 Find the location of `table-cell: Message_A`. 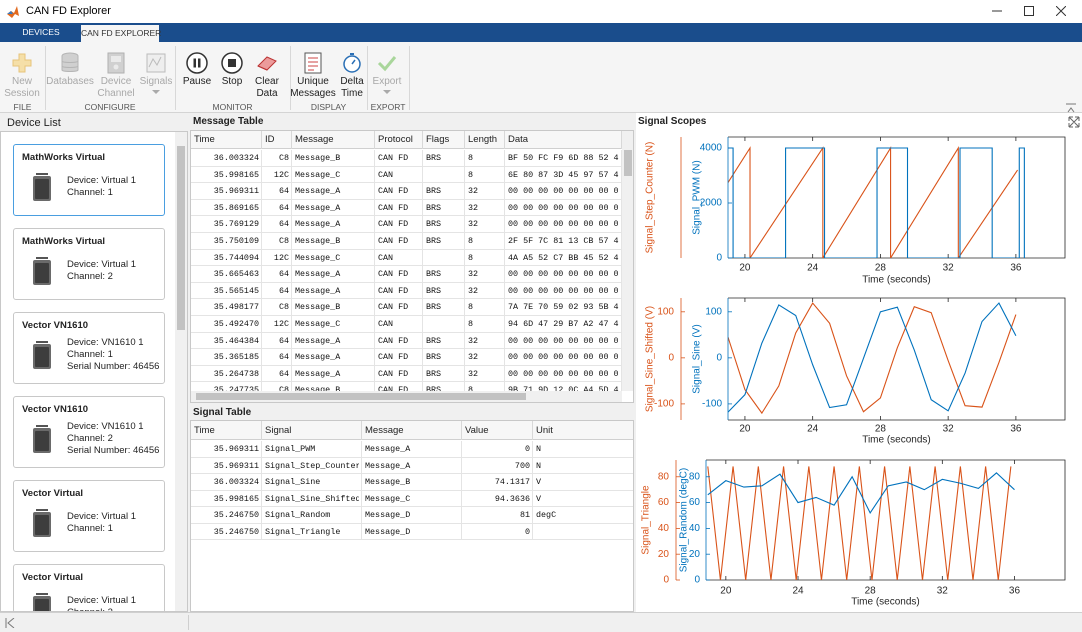

table-cell: Message_A is located at coordinates (318, 340).